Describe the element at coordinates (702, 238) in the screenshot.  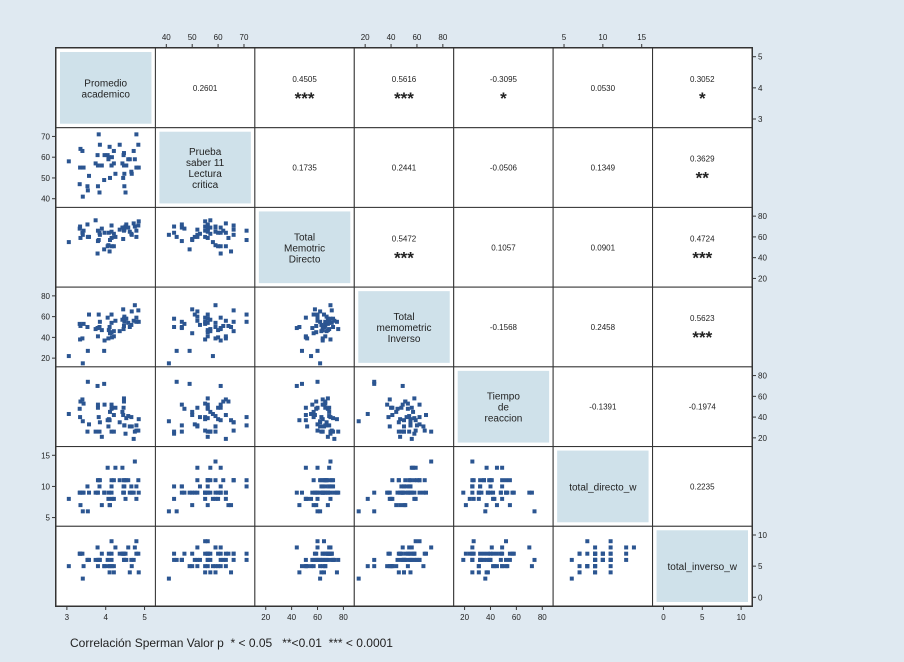
I see `correlation-value: 0.4724` at that location.